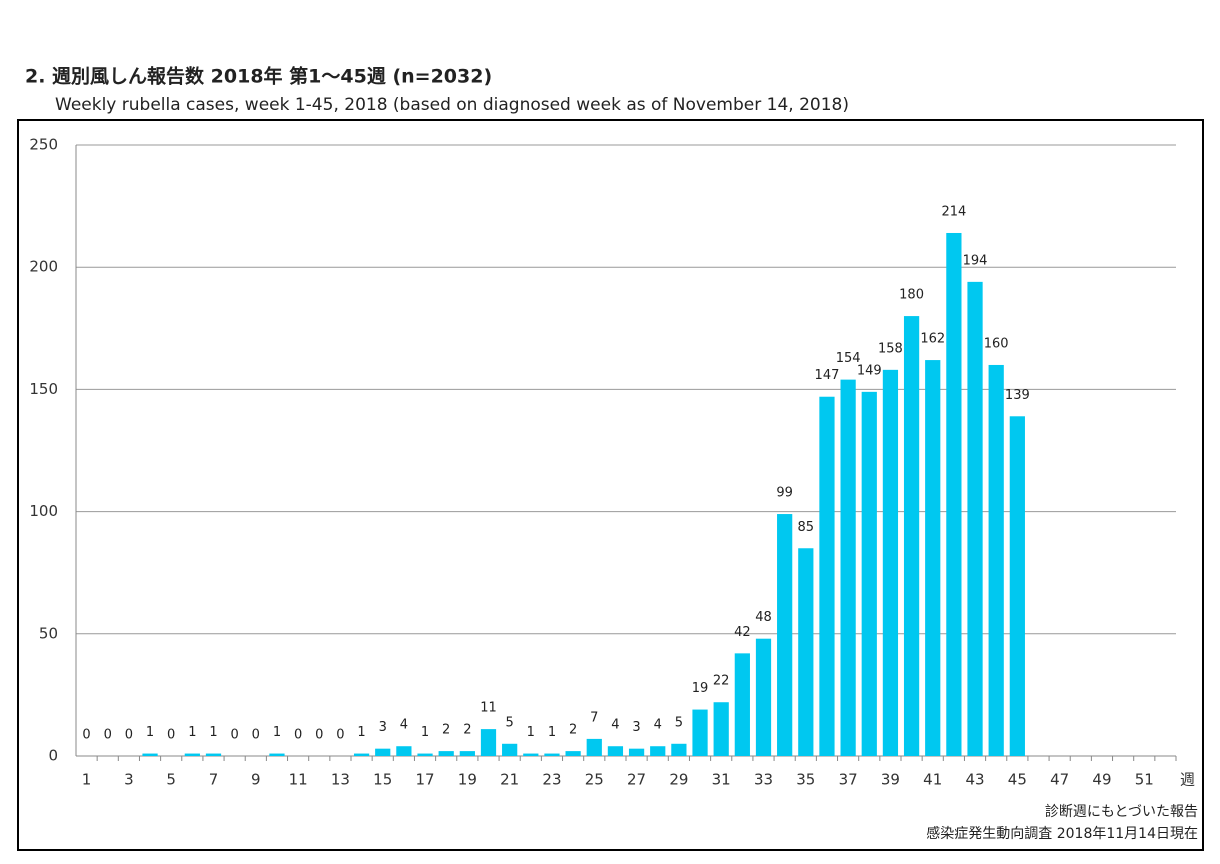 The height and width of the screenshot is (864, 1220). I want to click on value-label: 160, so click(996, 343).